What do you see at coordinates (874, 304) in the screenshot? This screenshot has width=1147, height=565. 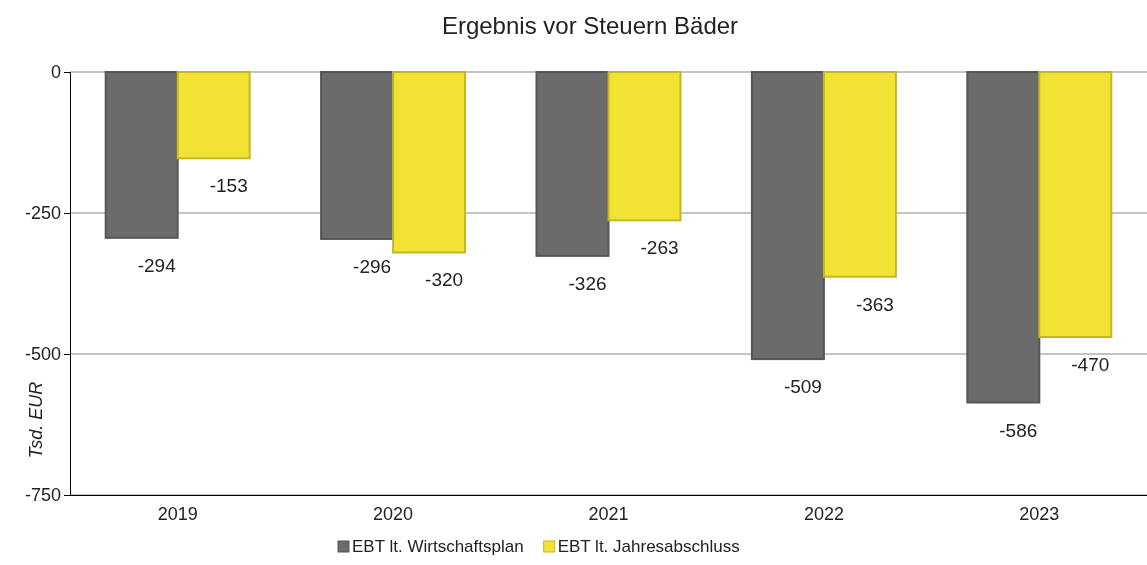 I see `data-label: -363` at bounding box center [874, 304].